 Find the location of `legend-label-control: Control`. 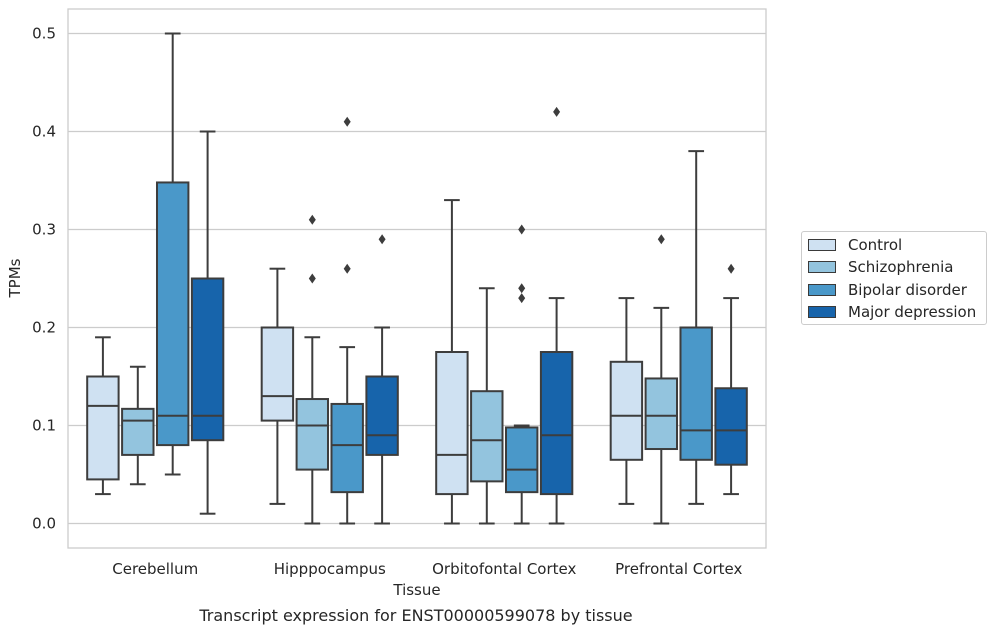

legend-label-control: Control is located at coordinates (875, 245).